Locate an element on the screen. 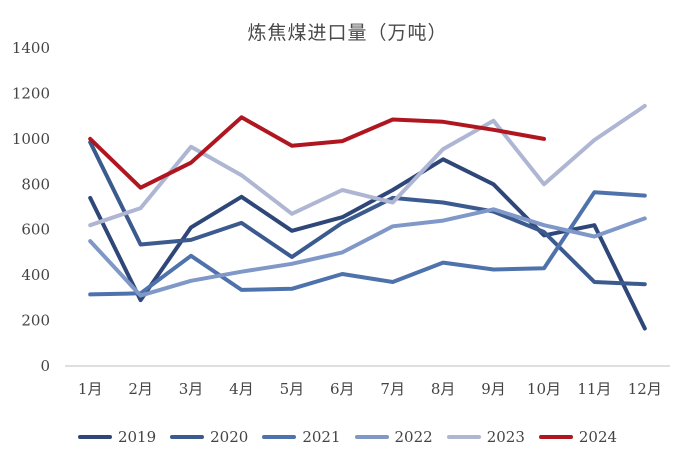 The image size is (695, 468). x-tick-label: 2月 is located at coordinates (140, 389).